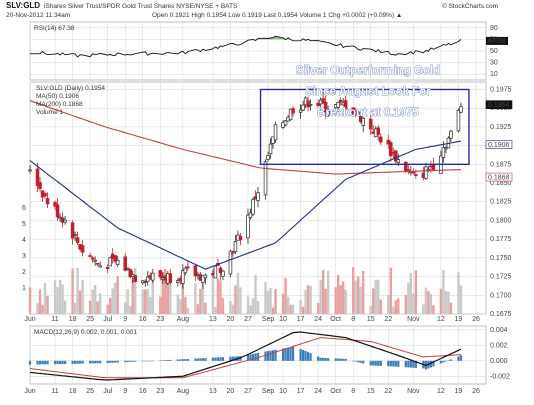  Describe the element at coordinates (268, 319) in the screenshot. I see `x-tick-top: Sep` at that location.